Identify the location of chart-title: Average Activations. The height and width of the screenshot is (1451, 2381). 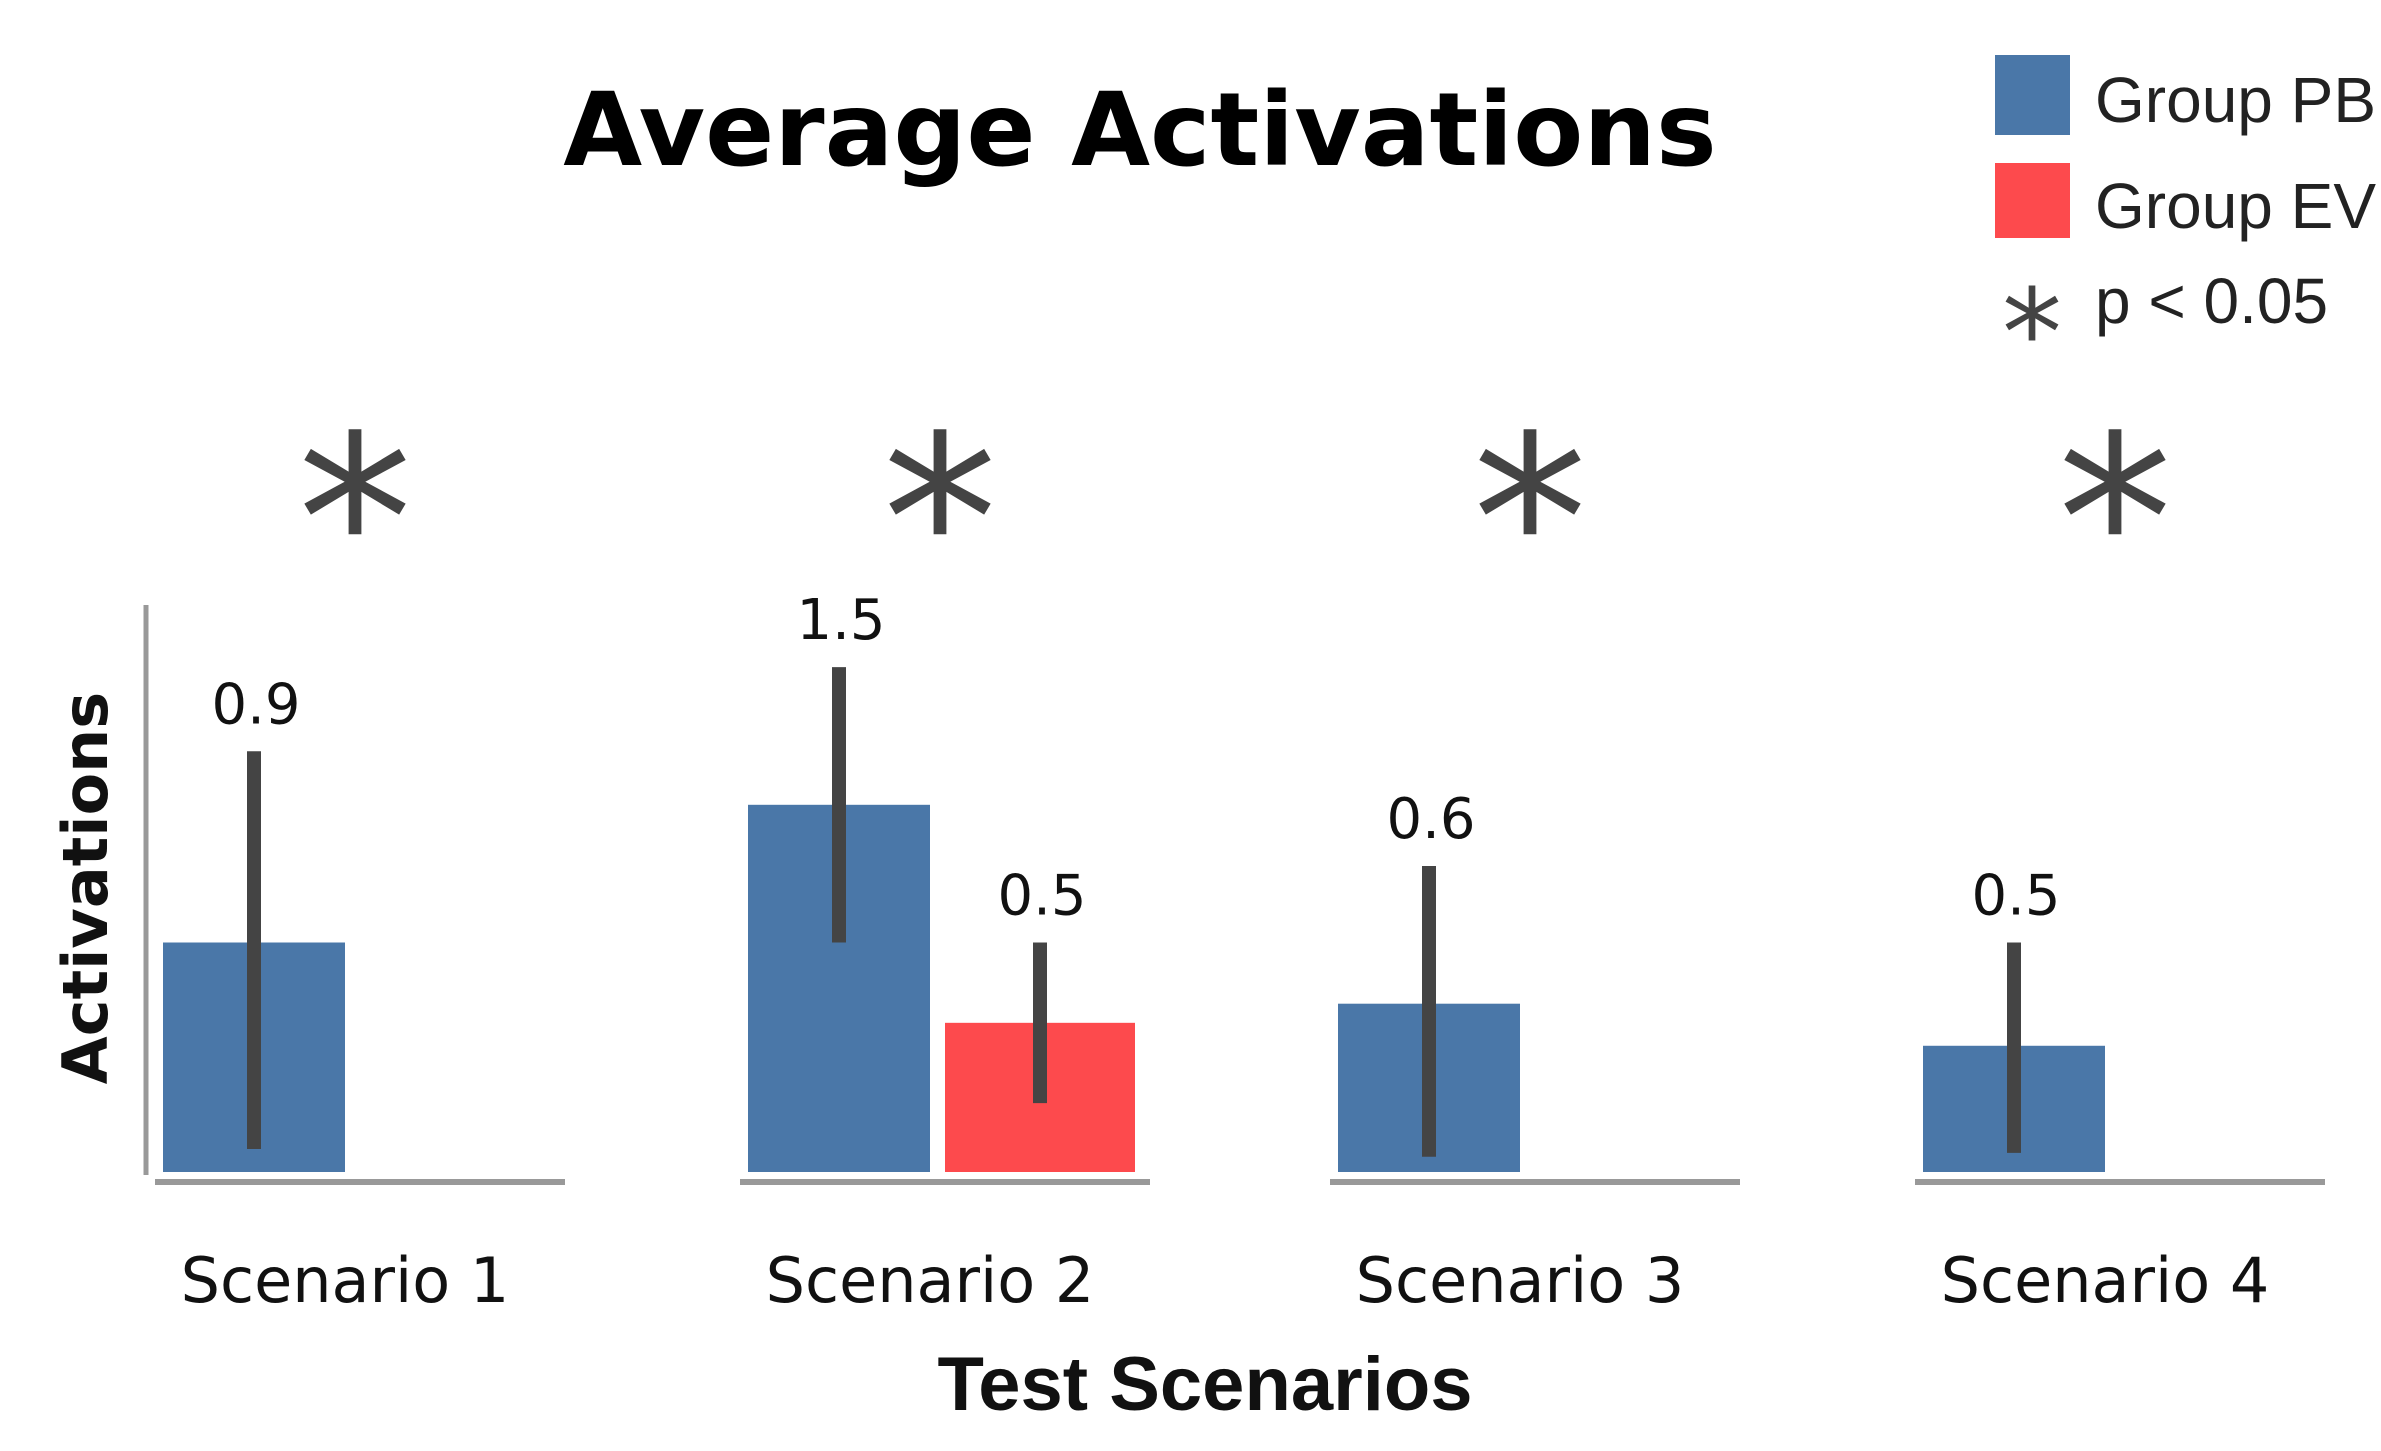
(1139, 130).